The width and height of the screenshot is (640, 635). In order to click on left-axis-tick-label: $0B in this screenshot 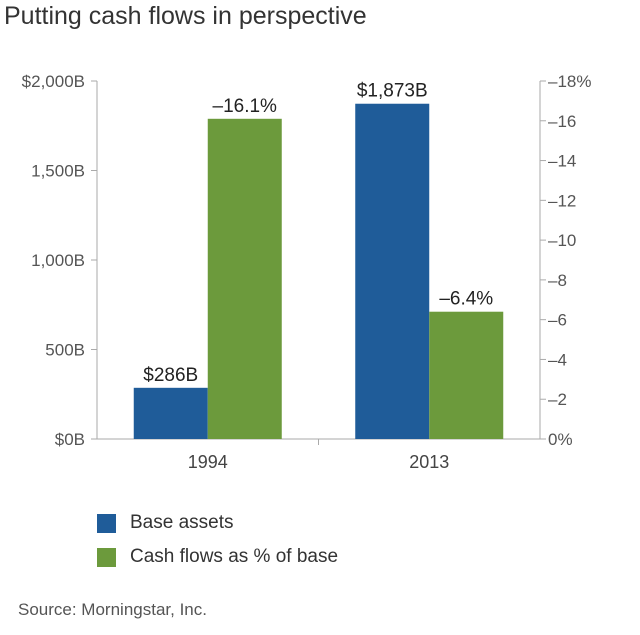, I will do `click(70, 439)`.